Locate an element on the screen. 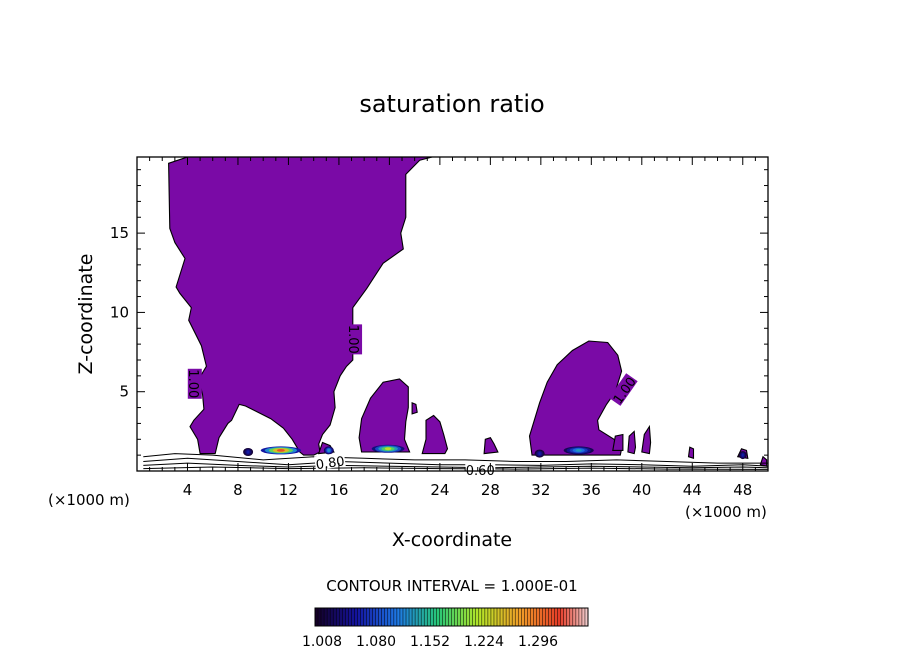 The width and height of the screenshot is (904, 654). contour-interval-label: CONTOUR INTERVAL = 1.000E-01 is located at coordinates (451, 586).